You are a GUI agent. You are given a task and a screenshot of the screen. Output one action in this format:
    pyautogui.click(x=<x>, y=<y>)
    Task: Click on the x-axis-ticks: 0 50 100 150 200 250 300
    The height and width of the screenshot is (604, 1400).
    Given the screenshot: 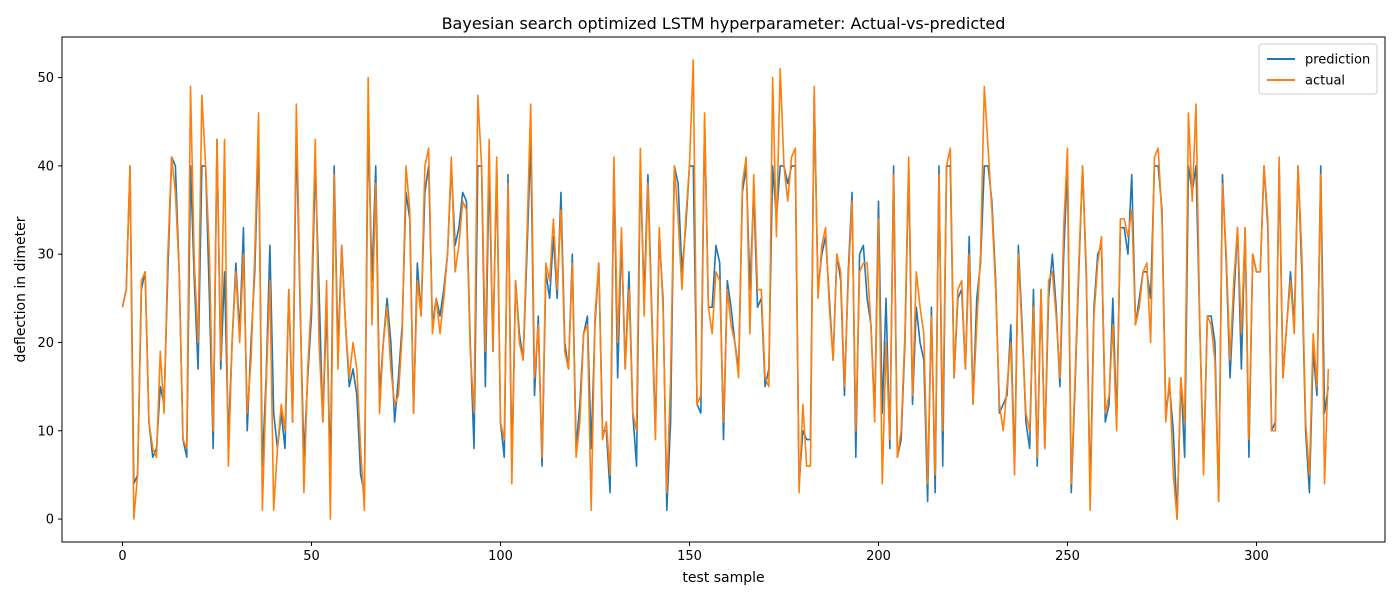 What is the action you would take?
    pyautogui.click(x=693, y=553)
    